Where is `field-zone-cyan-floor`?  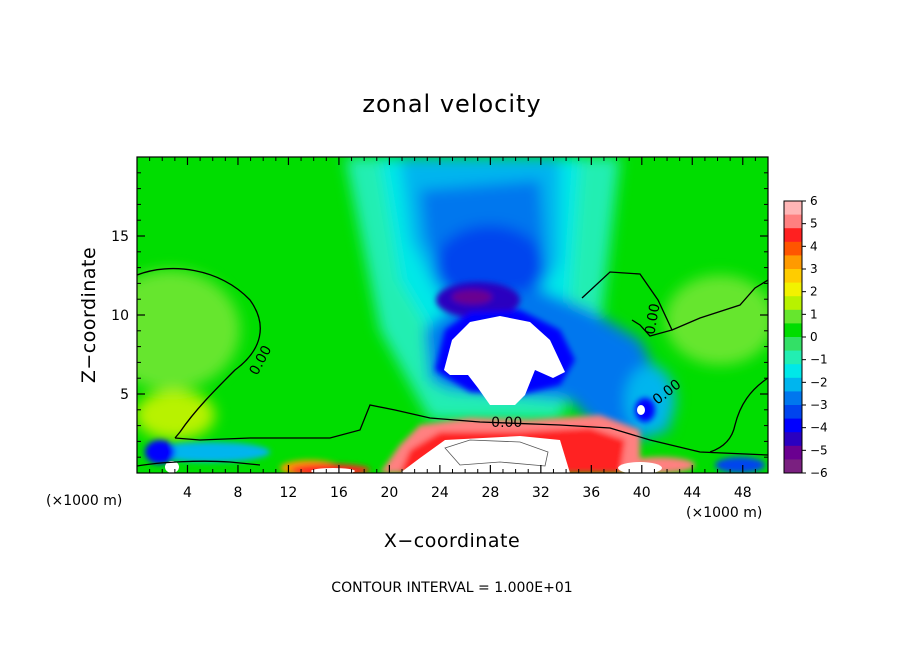 field-zone-cyan-floor is located at coordinates (210, 452).